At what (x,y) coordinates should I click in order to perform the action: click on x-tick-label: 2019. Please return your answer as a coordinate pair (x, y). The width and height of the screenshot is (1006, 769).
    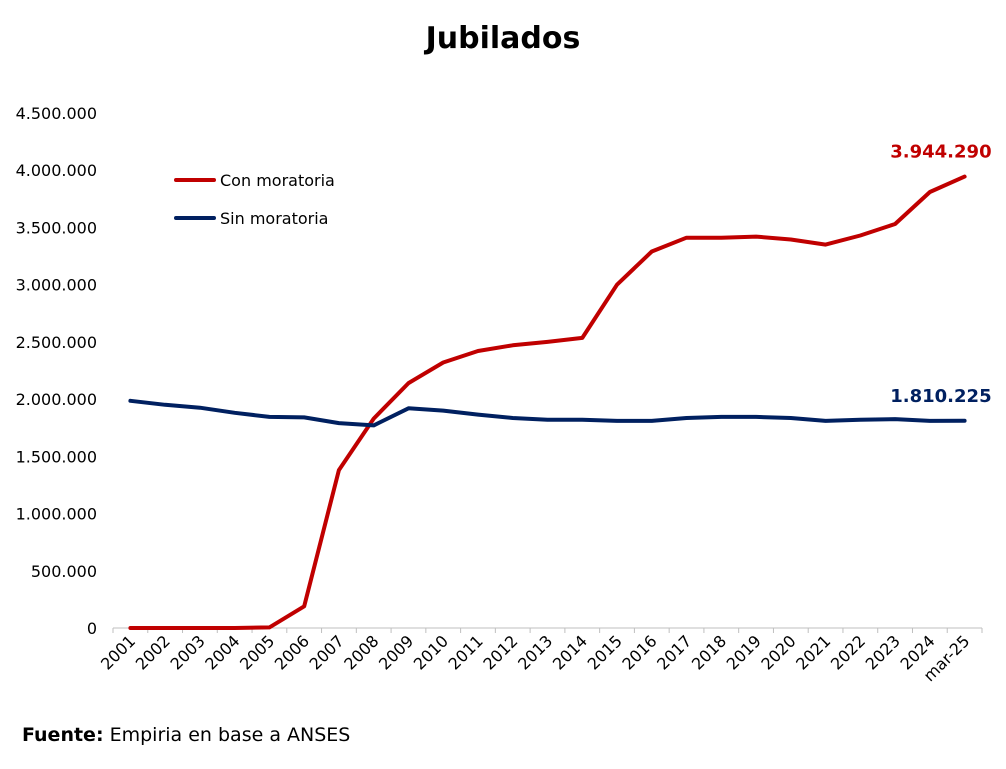
    Looking at the image, I should click on (744, 652).